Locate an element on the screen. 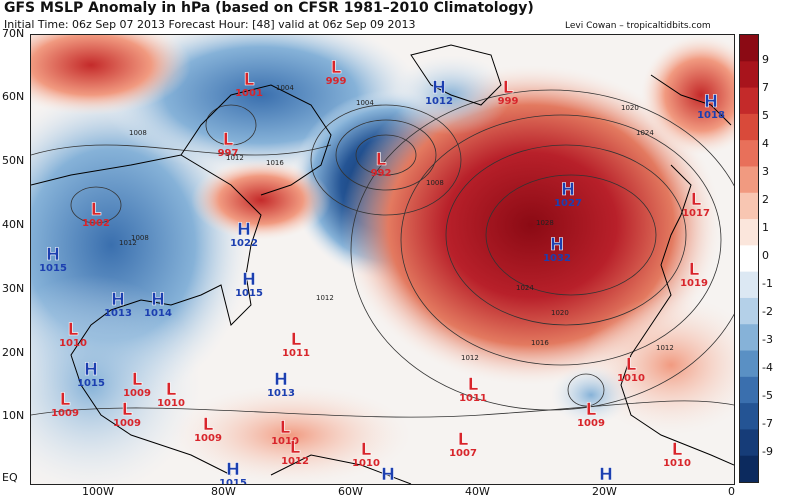 This screenshot has width=799, height=501. colorbar-label: 9 is located at coordinates (765, 59).